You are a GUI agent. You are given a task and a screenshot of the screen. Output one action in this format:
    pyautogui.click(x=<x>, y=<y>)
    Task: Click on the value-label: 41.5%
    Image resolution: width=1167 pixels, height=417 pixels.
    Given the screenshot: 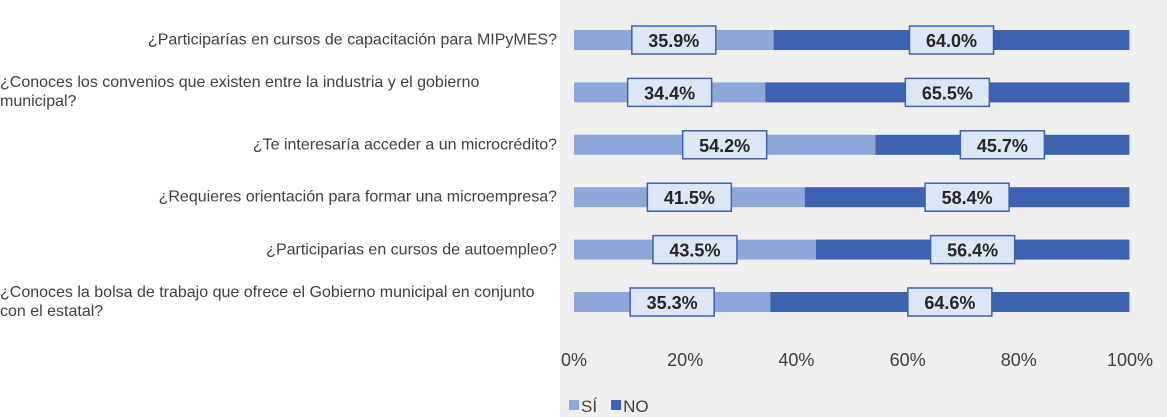 What is the action you would take?
    pyautogui.click(x=689, y=198)
    